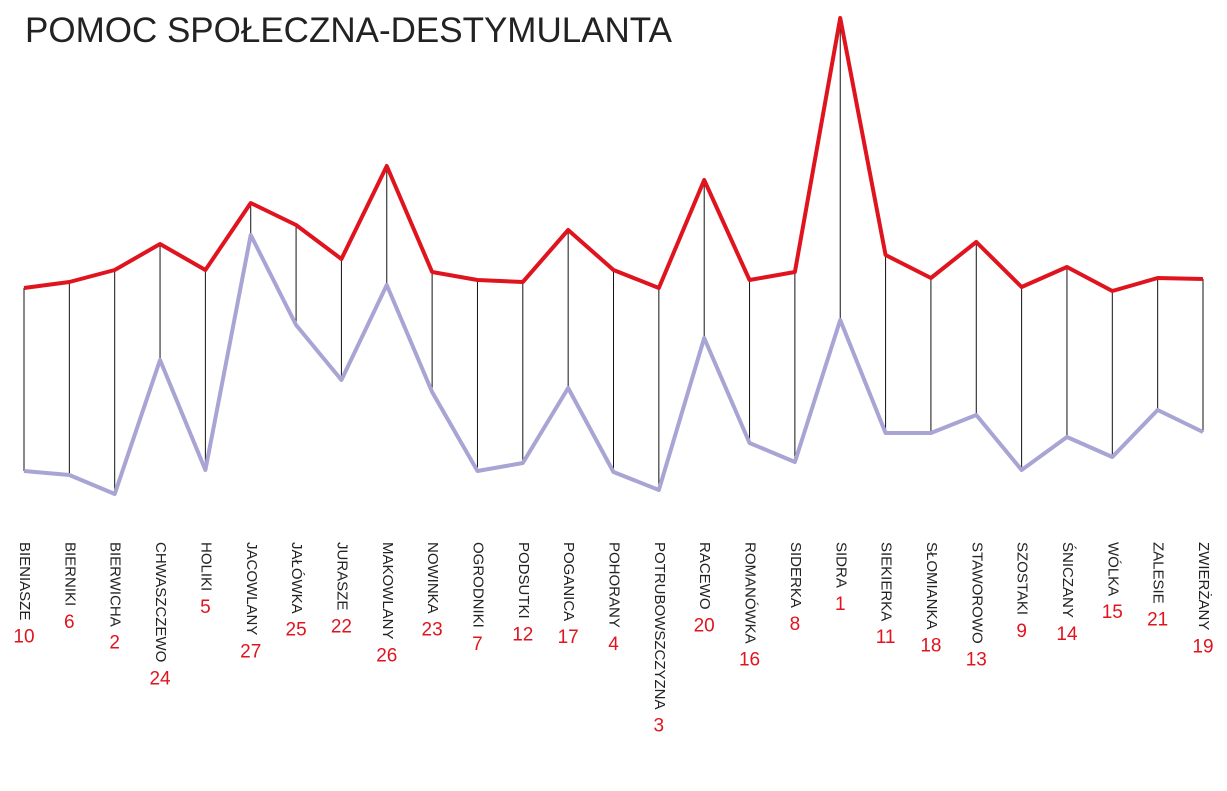 The height and width of the screenshot is (791, 1227). Describe the element at coordinates (659, 626) in the screenshot. I see `x-tick-label: POTRUBOWSZCZYZNA` at that location.